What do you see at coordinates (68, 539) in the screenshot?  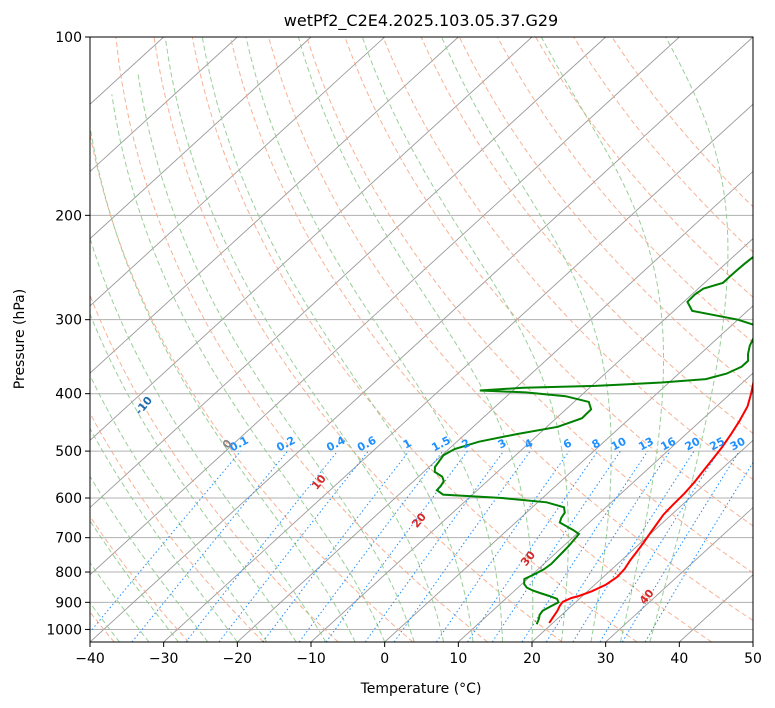 I see `y-tick-label: 700` at bounding box center [68, 539].